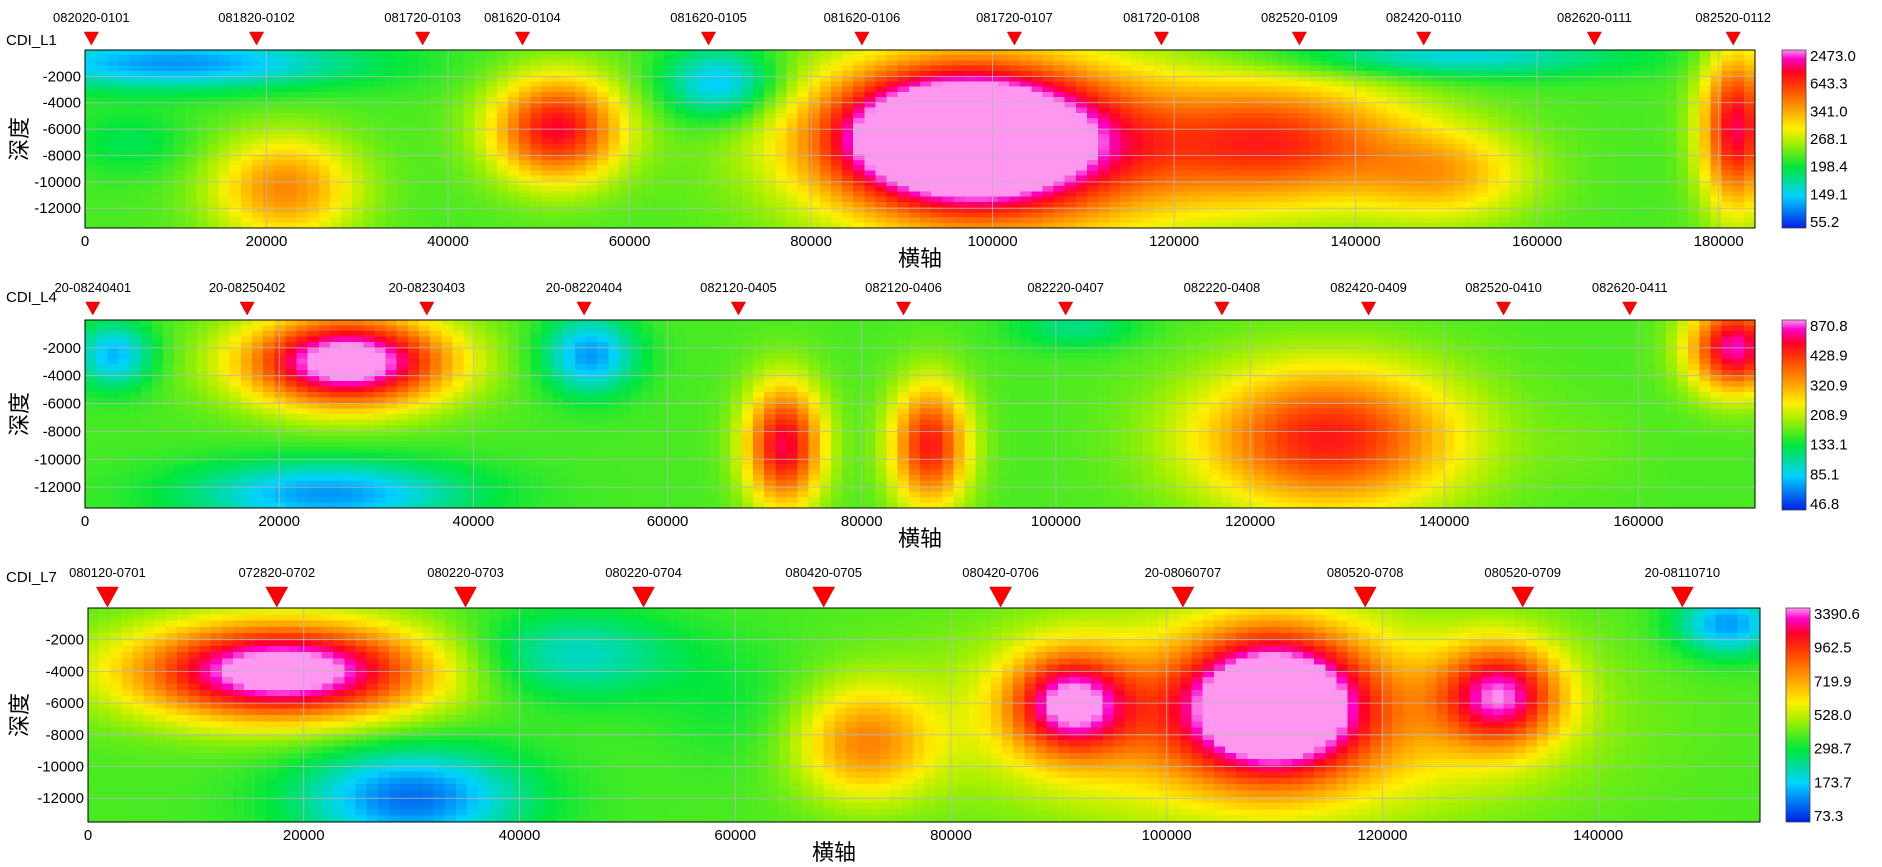 This screenshot has width=1882, height=867. I want to click on colorbar-label: 198.4, so click(1829, 167).